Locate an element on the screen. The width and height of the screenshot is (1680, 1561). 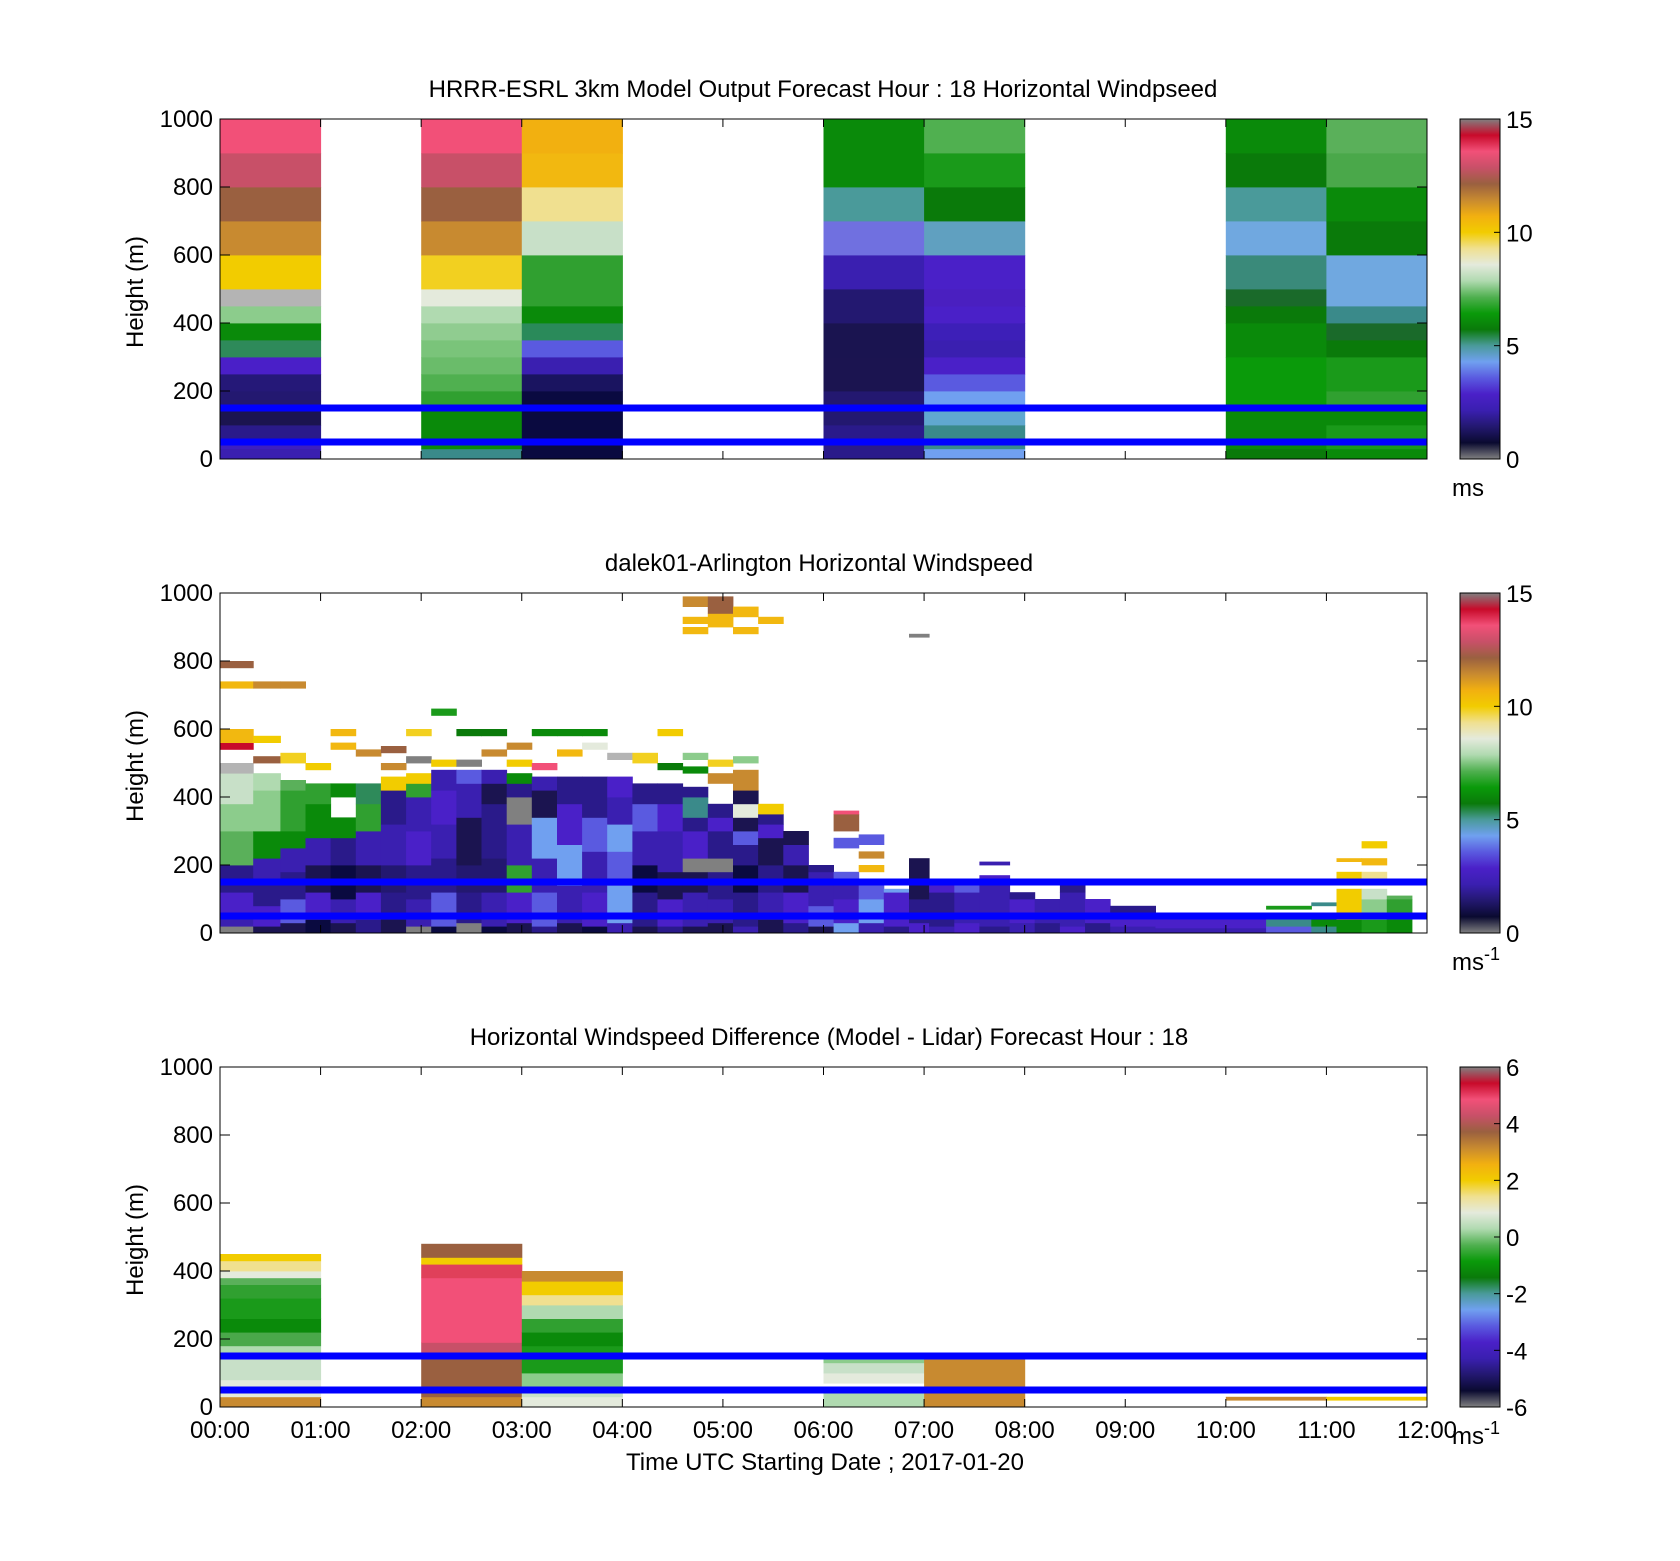
x-tick-label: 06:00 is located at coordinates (823, 1430).